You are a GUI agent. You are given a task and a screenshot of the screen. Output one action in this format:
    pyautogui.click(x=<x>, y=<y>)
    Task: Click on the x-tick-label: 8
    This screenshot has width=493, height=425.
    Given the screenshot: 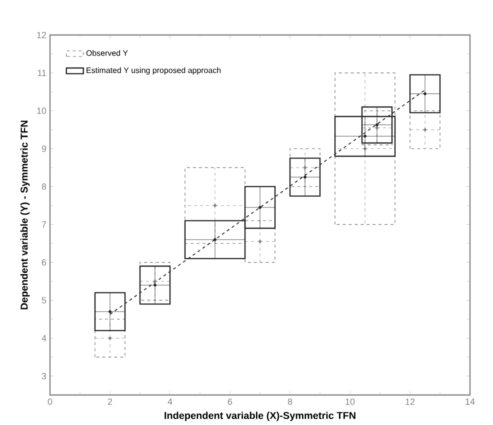 What is the action you would take?
    pyautogui.click(x=290, y=401)
    